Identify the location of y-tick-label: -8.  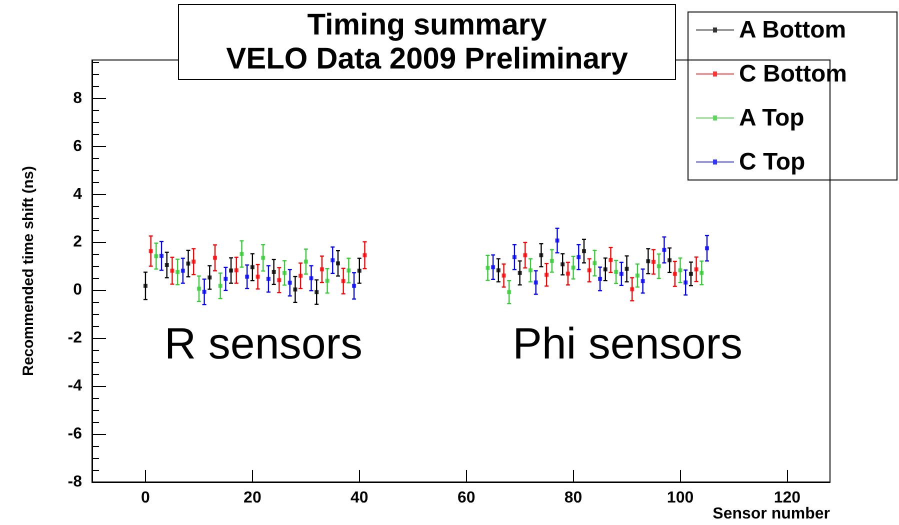
(75, 482).